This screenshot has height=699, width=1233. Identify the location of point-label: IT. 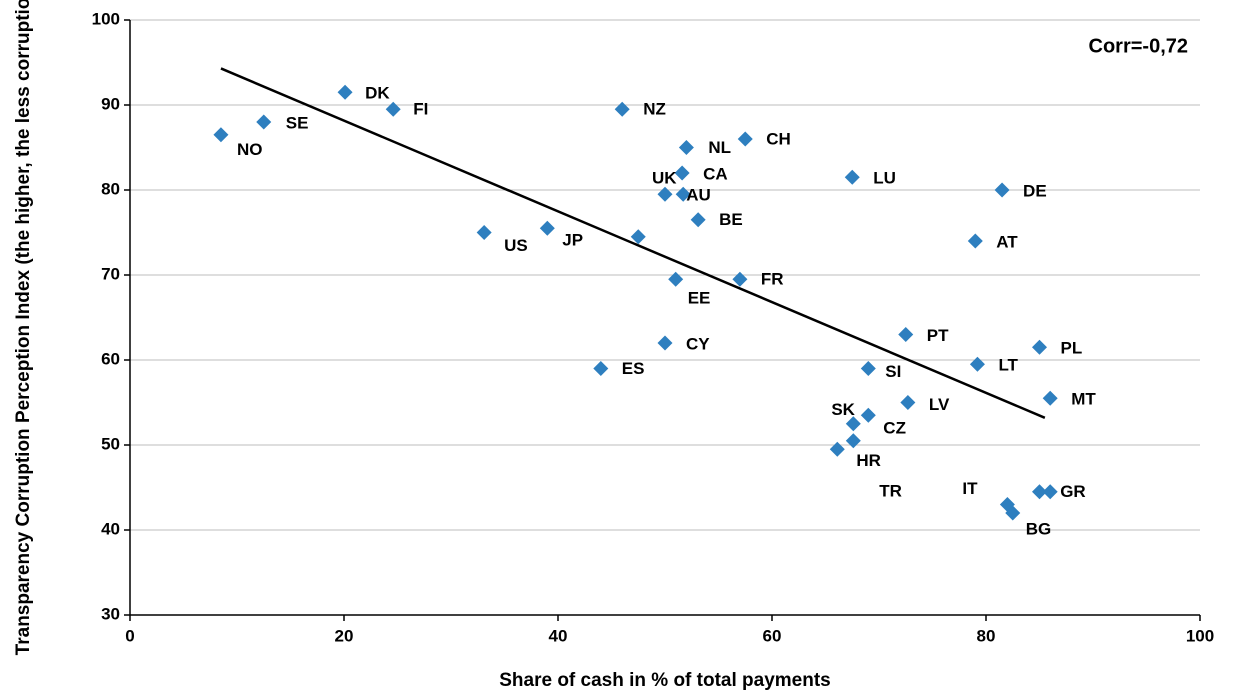
(970, 488).